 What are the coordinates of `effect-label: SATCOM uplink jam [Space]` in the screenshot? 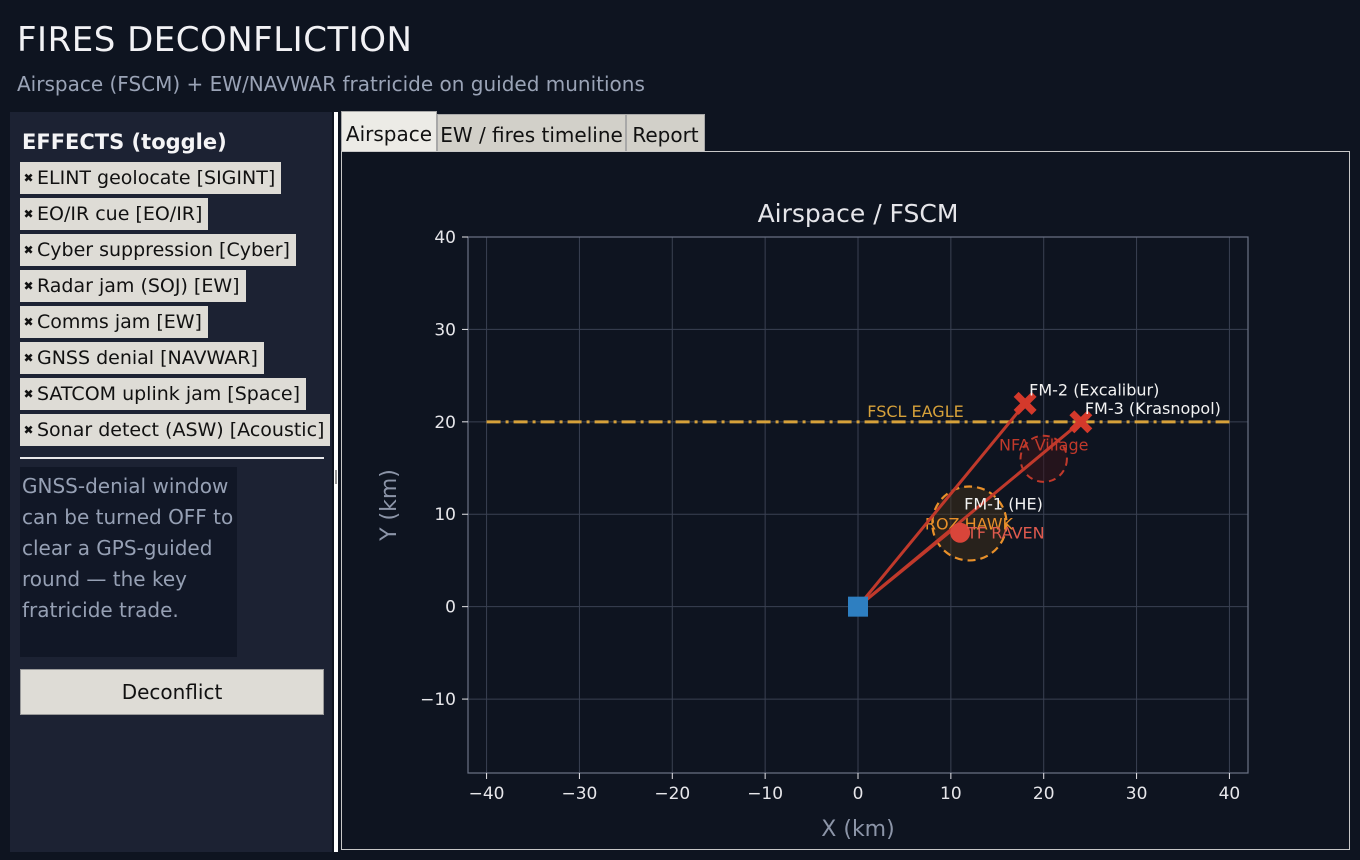 It's located at (169, 394).